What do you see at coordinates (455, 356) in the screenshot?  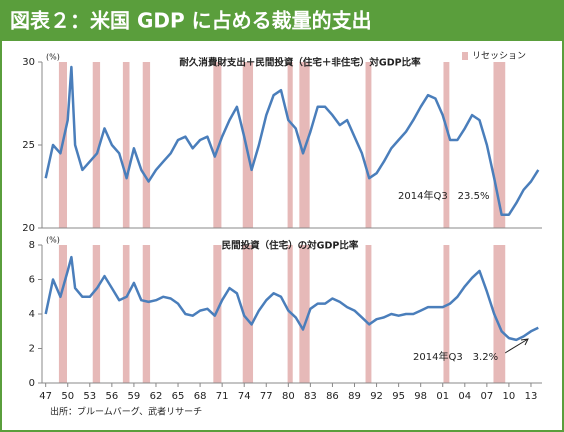 I see `annotation: 2014年Q3 3.2%` at bounding box center [455, 356].